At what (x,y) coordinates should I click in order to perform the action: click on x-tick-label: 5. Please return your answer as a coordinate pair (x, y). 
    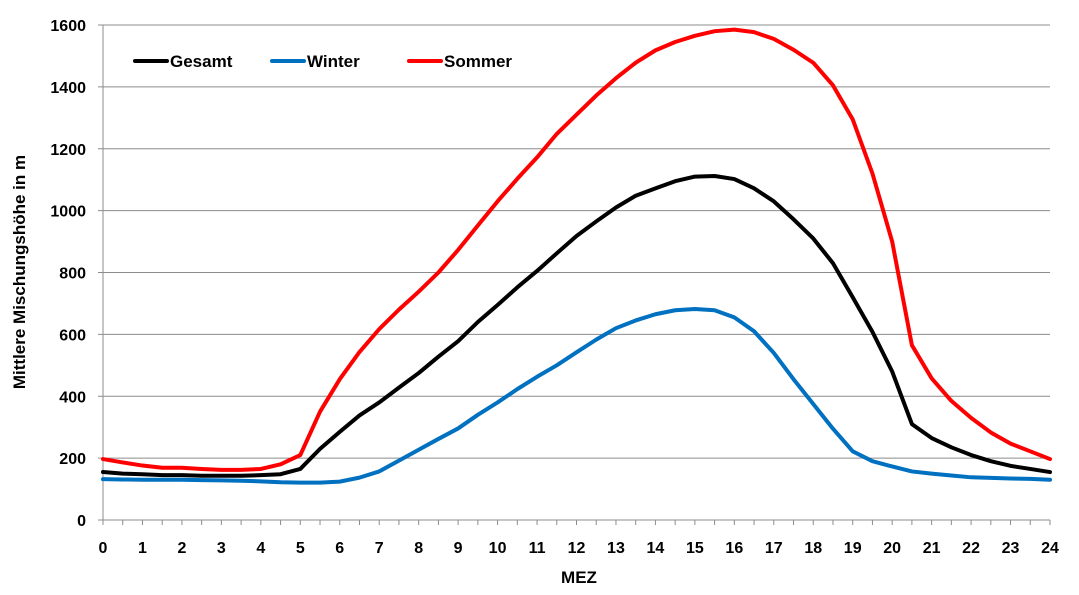
    Looking at the image, I should click on (300, 548).